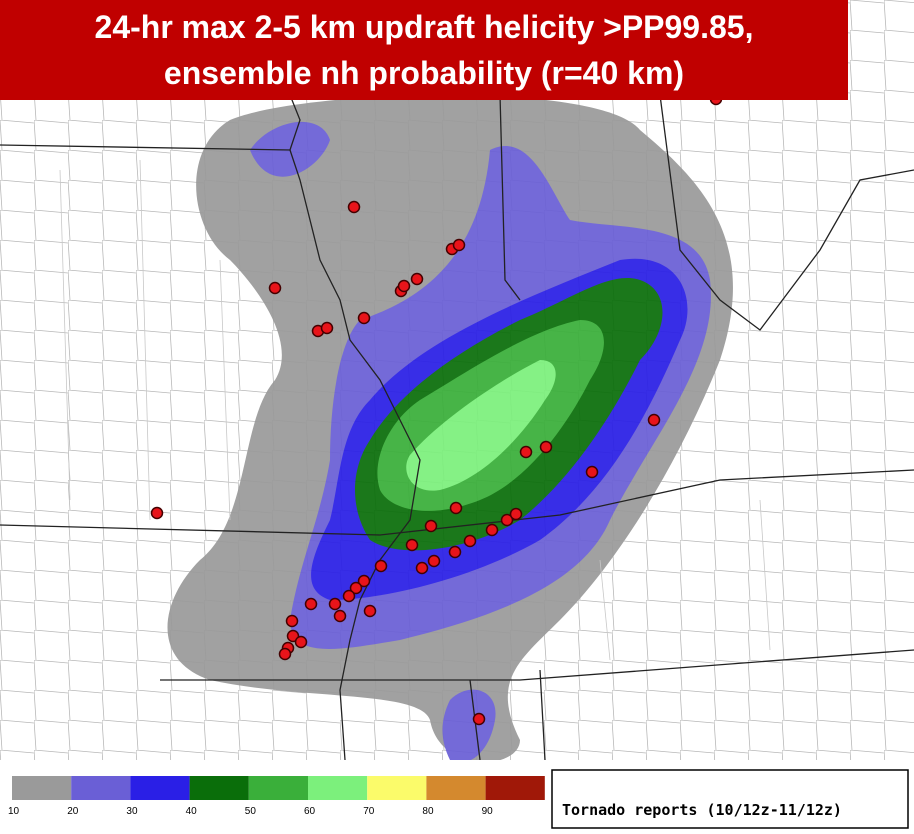 The image size is (914, 834). I want to click on legend-text: Tornado reports (10/12z-11/12z), so click(702, 810).